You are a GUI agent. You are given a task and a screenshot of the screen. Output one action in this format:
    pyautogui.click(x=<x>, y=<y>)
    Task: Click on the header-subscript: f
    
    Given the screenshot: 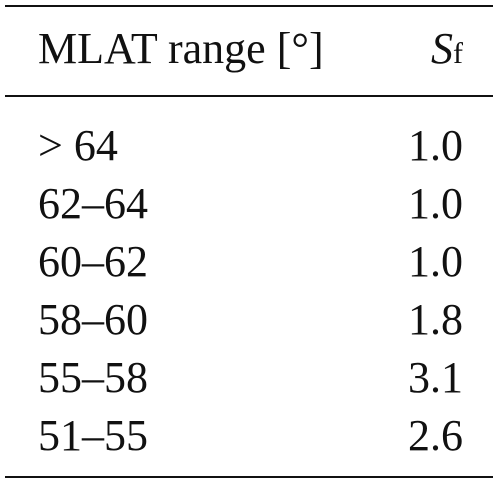 What is the action you would take?
    pyautogui.click(x=458, y=53)
    